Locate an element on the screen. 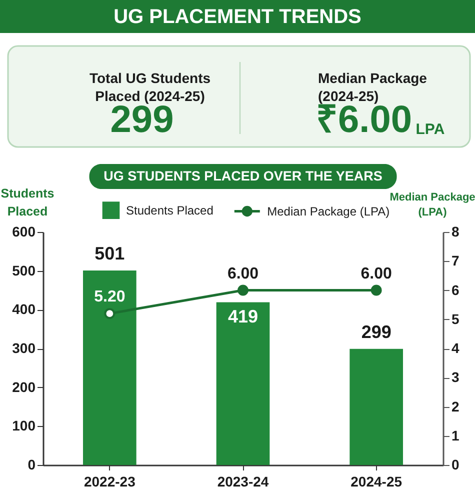 The width and height of the screenshot is (475, 495). y-tick-label: 0 is located at coordinates (32, 464).